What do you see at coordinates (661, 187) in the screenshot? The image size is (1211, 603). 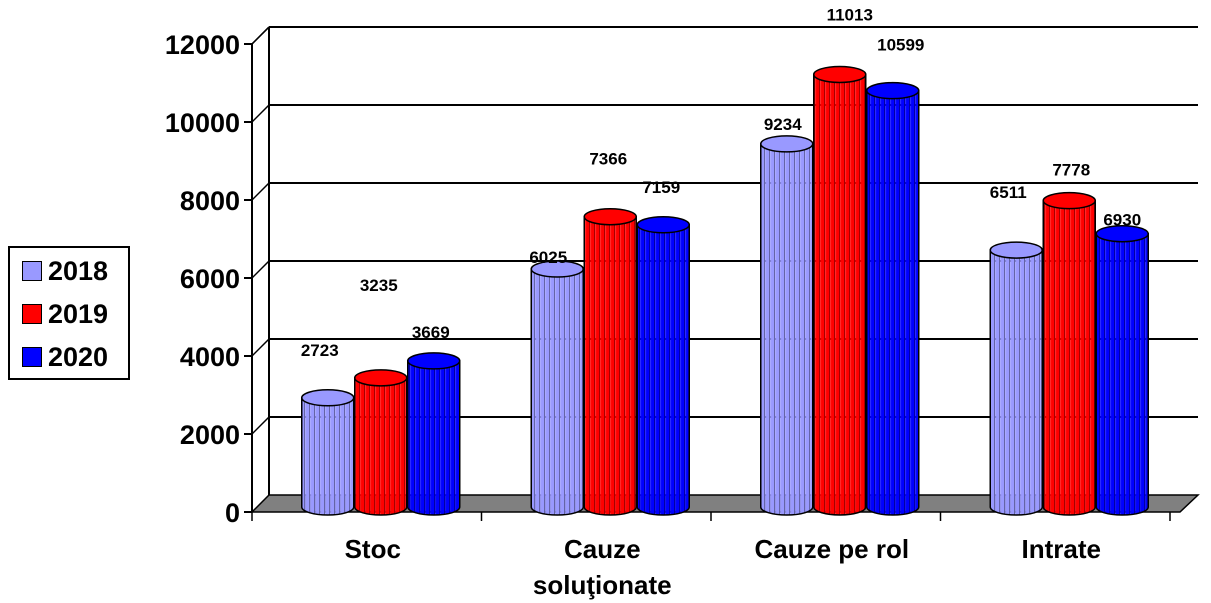 I see `data-label: 7159` at bounding box center [661, 187].